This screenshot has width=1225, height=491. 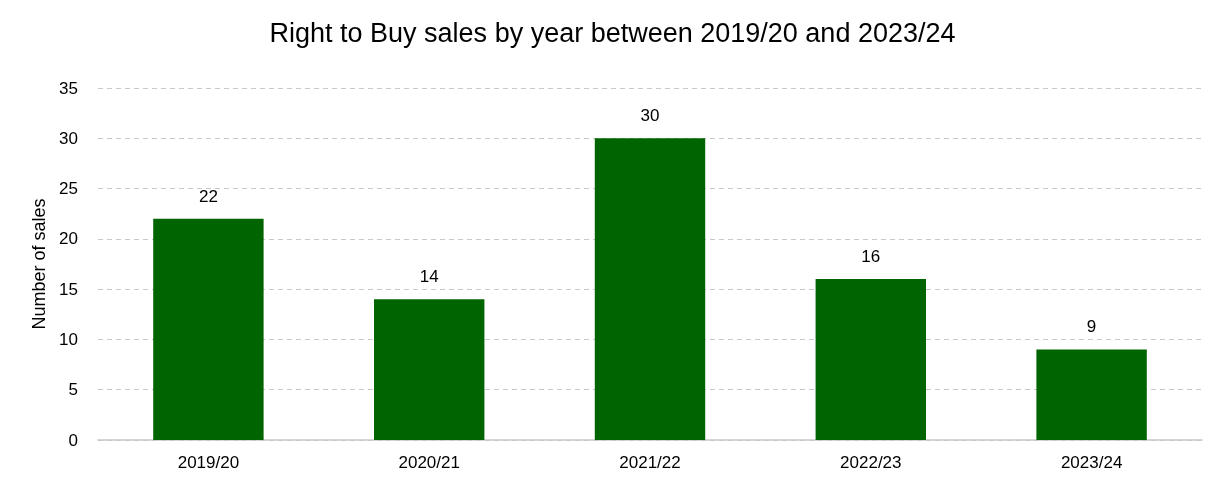 What do you see at coordinates (650, 462) in the screenshot?
I see `x-tick-label: 2021/22` at bounding box center [650, 462].